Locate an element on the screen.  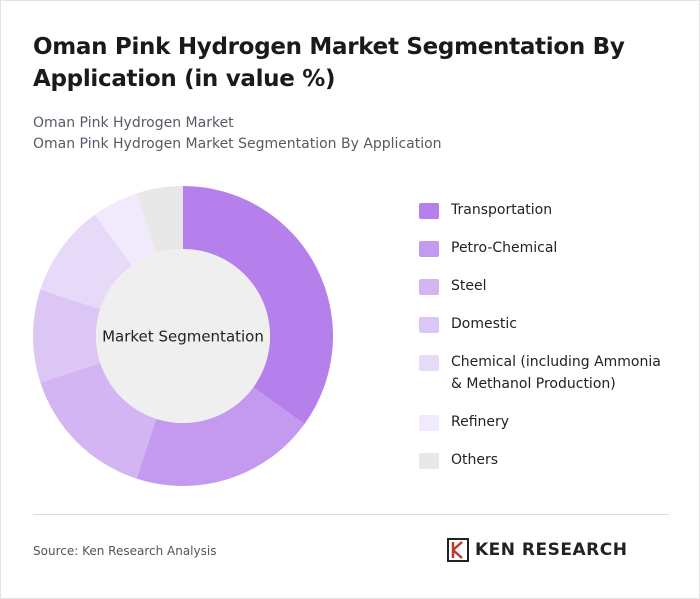
legend-item: Steel is located at coordinates (544, 286).